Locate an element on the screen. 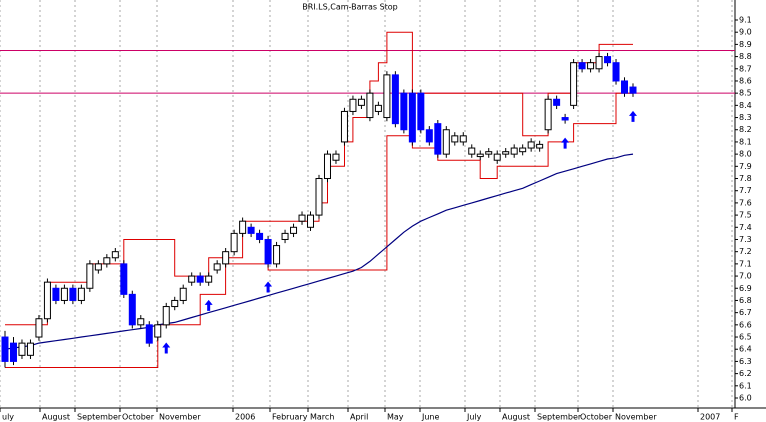 The height and width of the screenshot is (422, 766). y-tick-label: 8.2 is located at coordinates (745, 129).